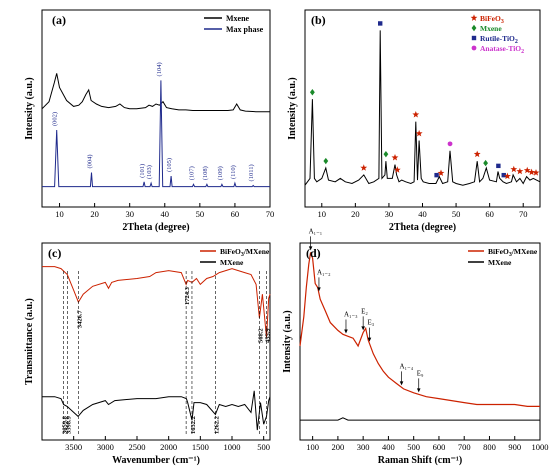 The image size is (550, 476). Describe the element at coordinates (312, 447) in the screenshot. I see `x-tick-label: 100` at that location.